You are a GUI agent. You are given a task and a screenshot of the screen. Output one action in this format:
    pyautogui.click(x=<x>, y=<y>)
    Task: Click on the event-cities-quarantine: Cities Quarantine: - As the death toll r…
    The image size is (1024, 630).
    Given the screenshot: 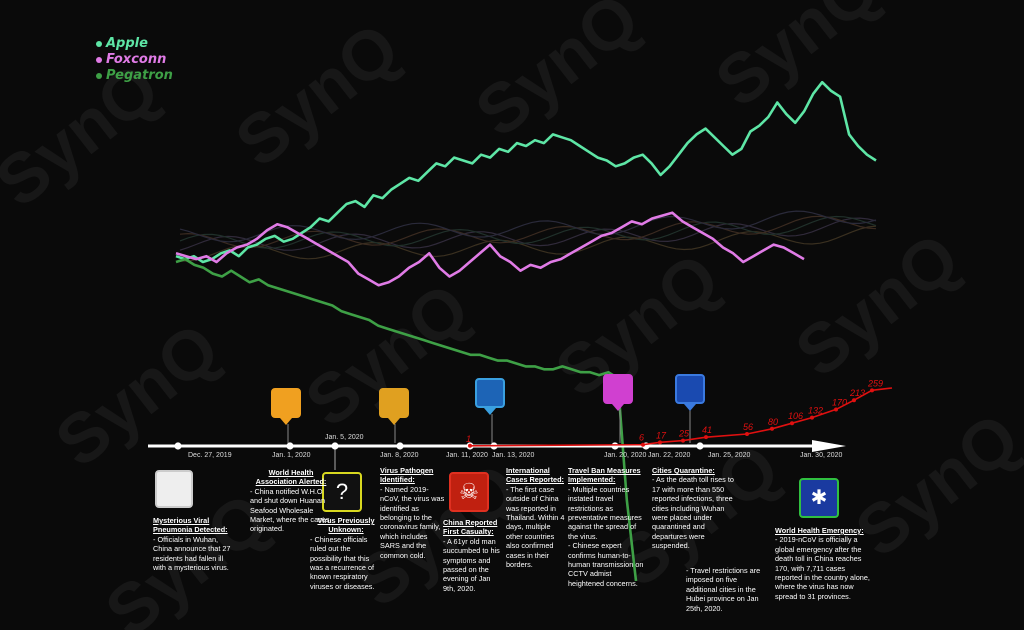 What is the action you would take?
    pyautogui.click(x=695, y=508)
    